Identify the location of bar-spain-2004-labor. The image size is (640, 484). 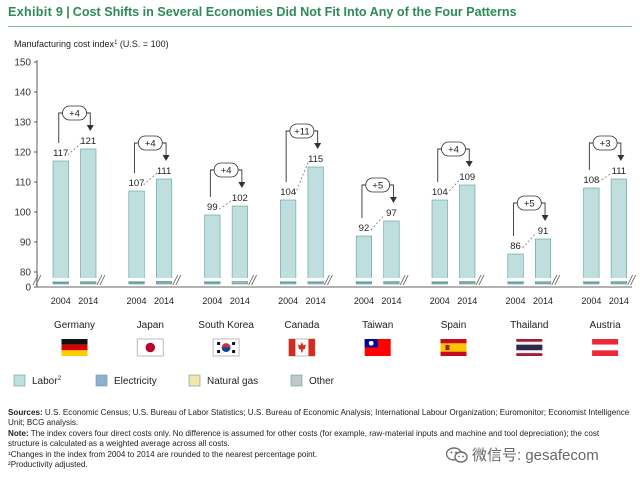
(439, 241).